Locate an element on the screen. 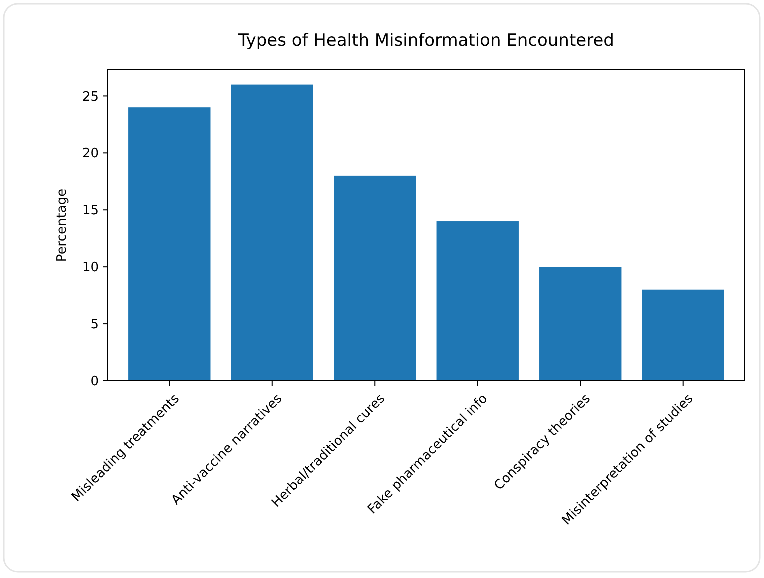  chart-title: Types of Health Misinformation Encountered is located at coordinates (426, 41).